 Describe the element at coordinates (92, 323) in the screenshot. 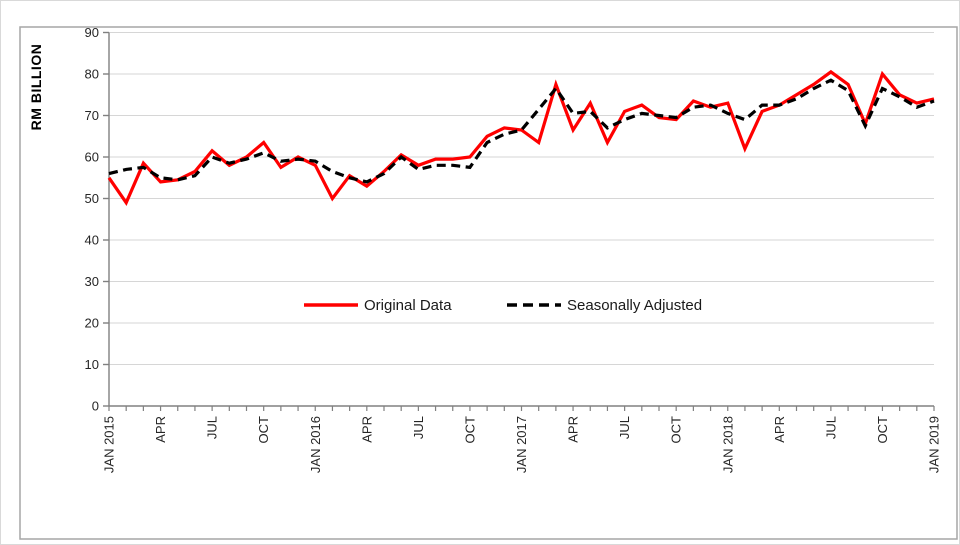

I see `y-tick-label: 20` at that location.